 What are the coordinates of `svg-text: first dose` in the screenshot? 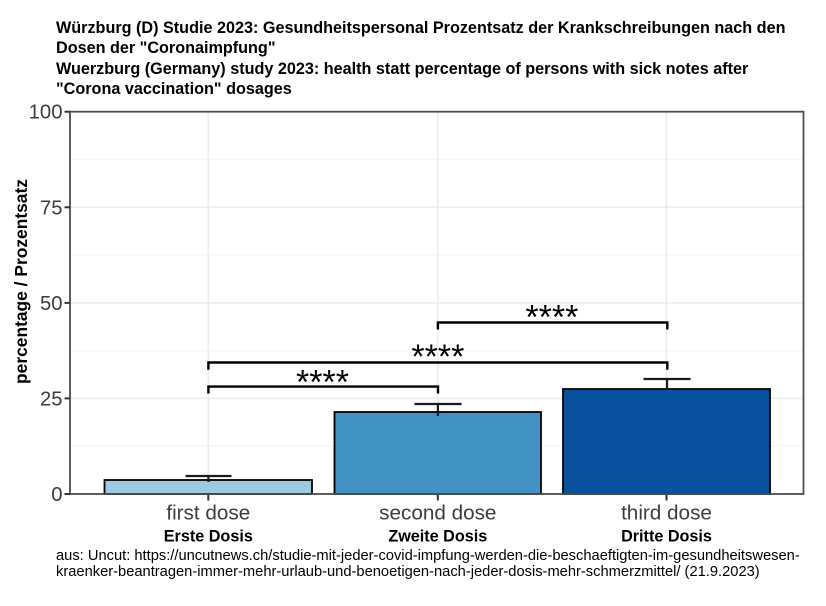 It's located at (208, 513).